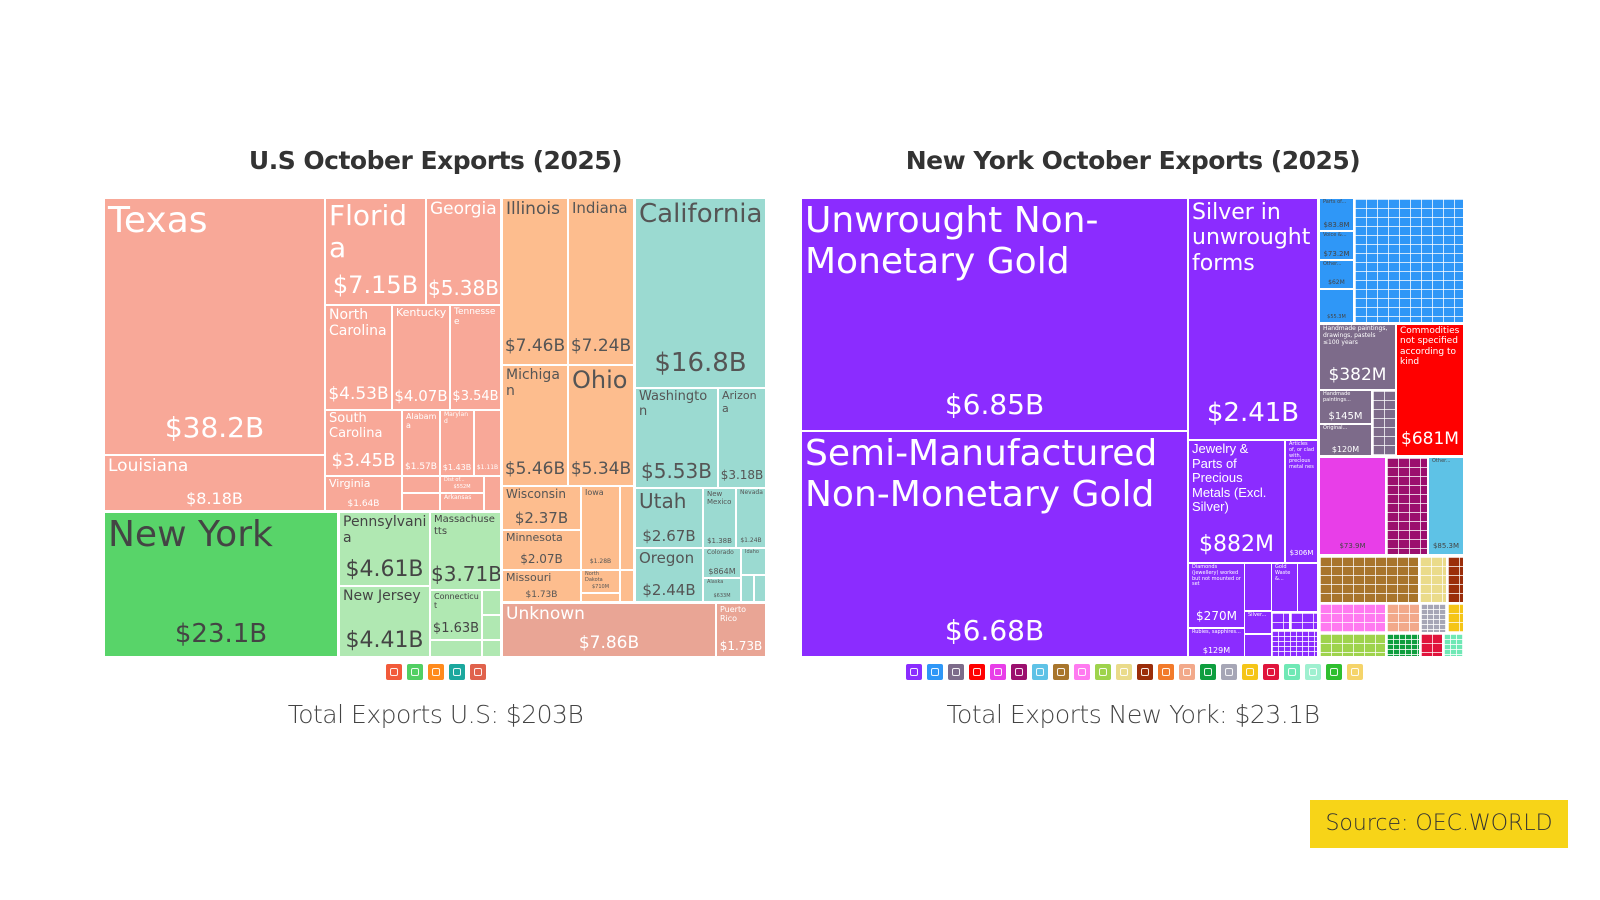 Image resolution: width=1600 pixels, height=900 pixels. Describe the element at coordinates (384, 621) in the screenshot. I see `tile-new-jersey: New Jersey $4.41B` at that location.